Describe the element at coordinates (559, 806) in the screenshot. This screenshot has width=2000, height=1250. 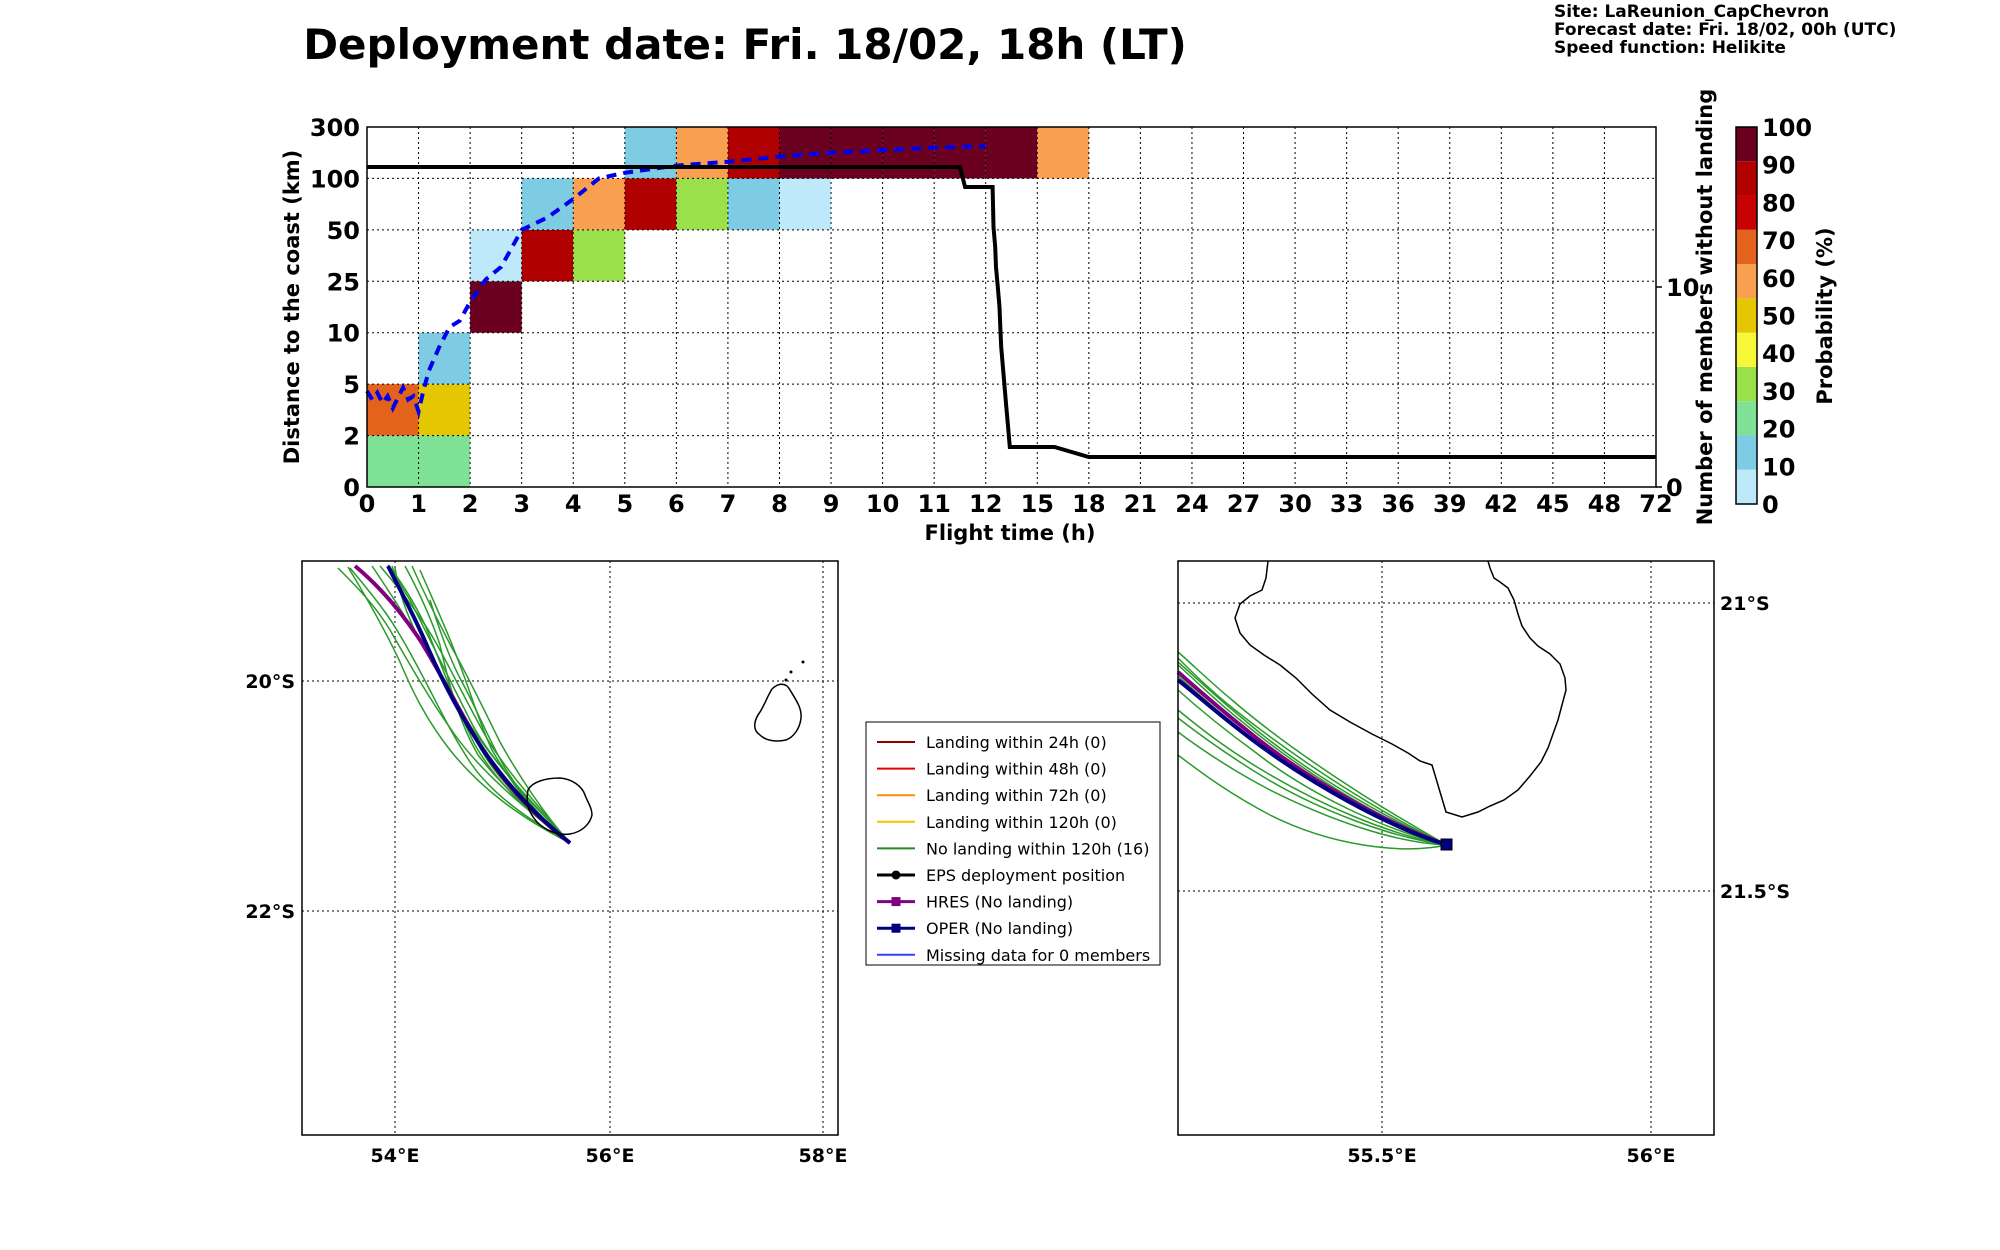
I see `reunion-island-coastline` at that location.